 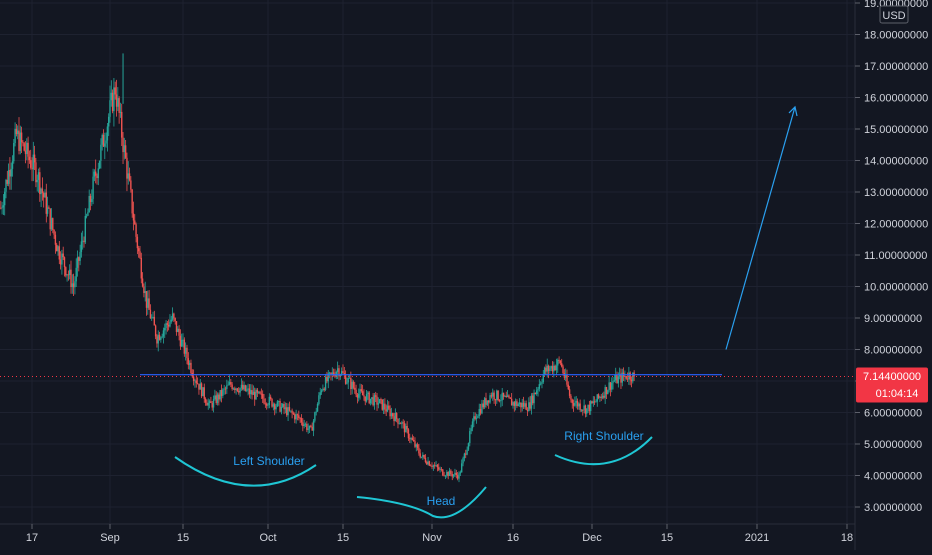 What do you see at coordinates (894, 14) in the screenshot?
I see `currency-badge: USD` at bounding box center [894, 14].